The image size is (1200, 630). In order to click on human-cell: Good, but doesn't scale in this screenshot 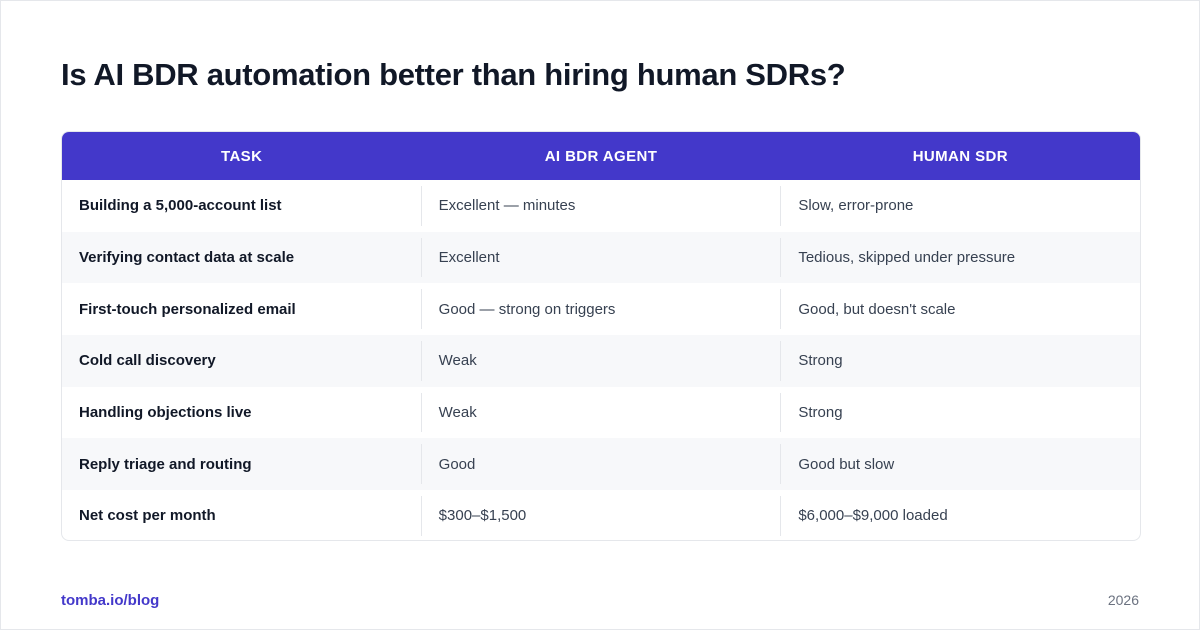, I will do `click(960, 309)`.